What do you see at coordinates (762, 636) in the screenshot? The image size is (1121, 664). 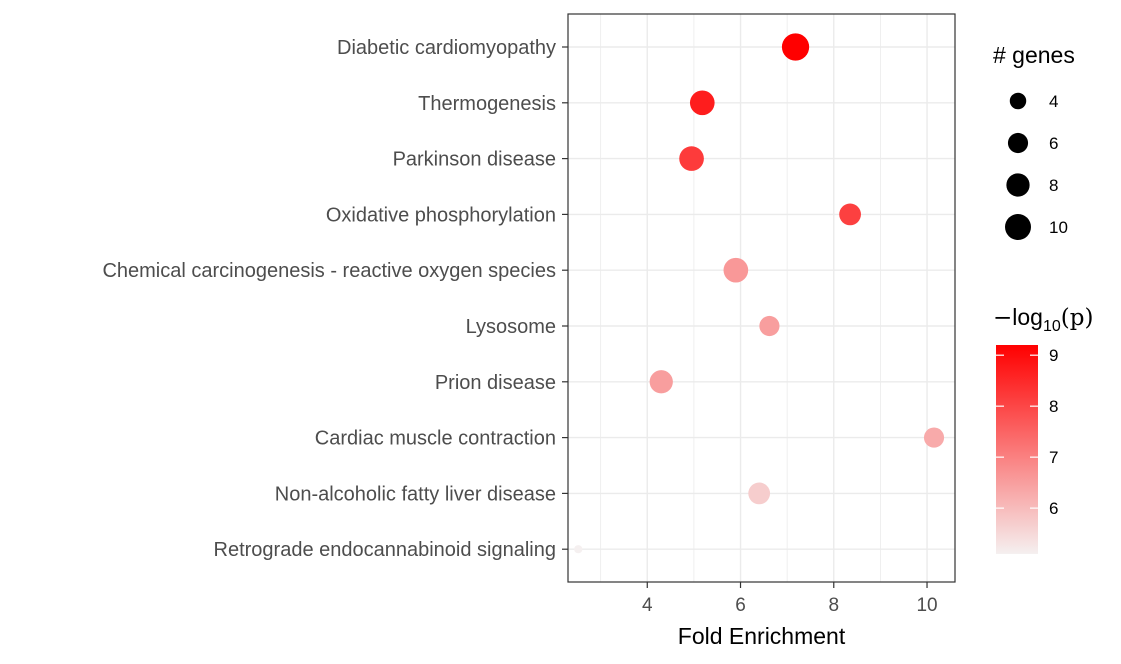 I see `x-axis-title: Fold Enrichment` at bounding box center [762, 636].